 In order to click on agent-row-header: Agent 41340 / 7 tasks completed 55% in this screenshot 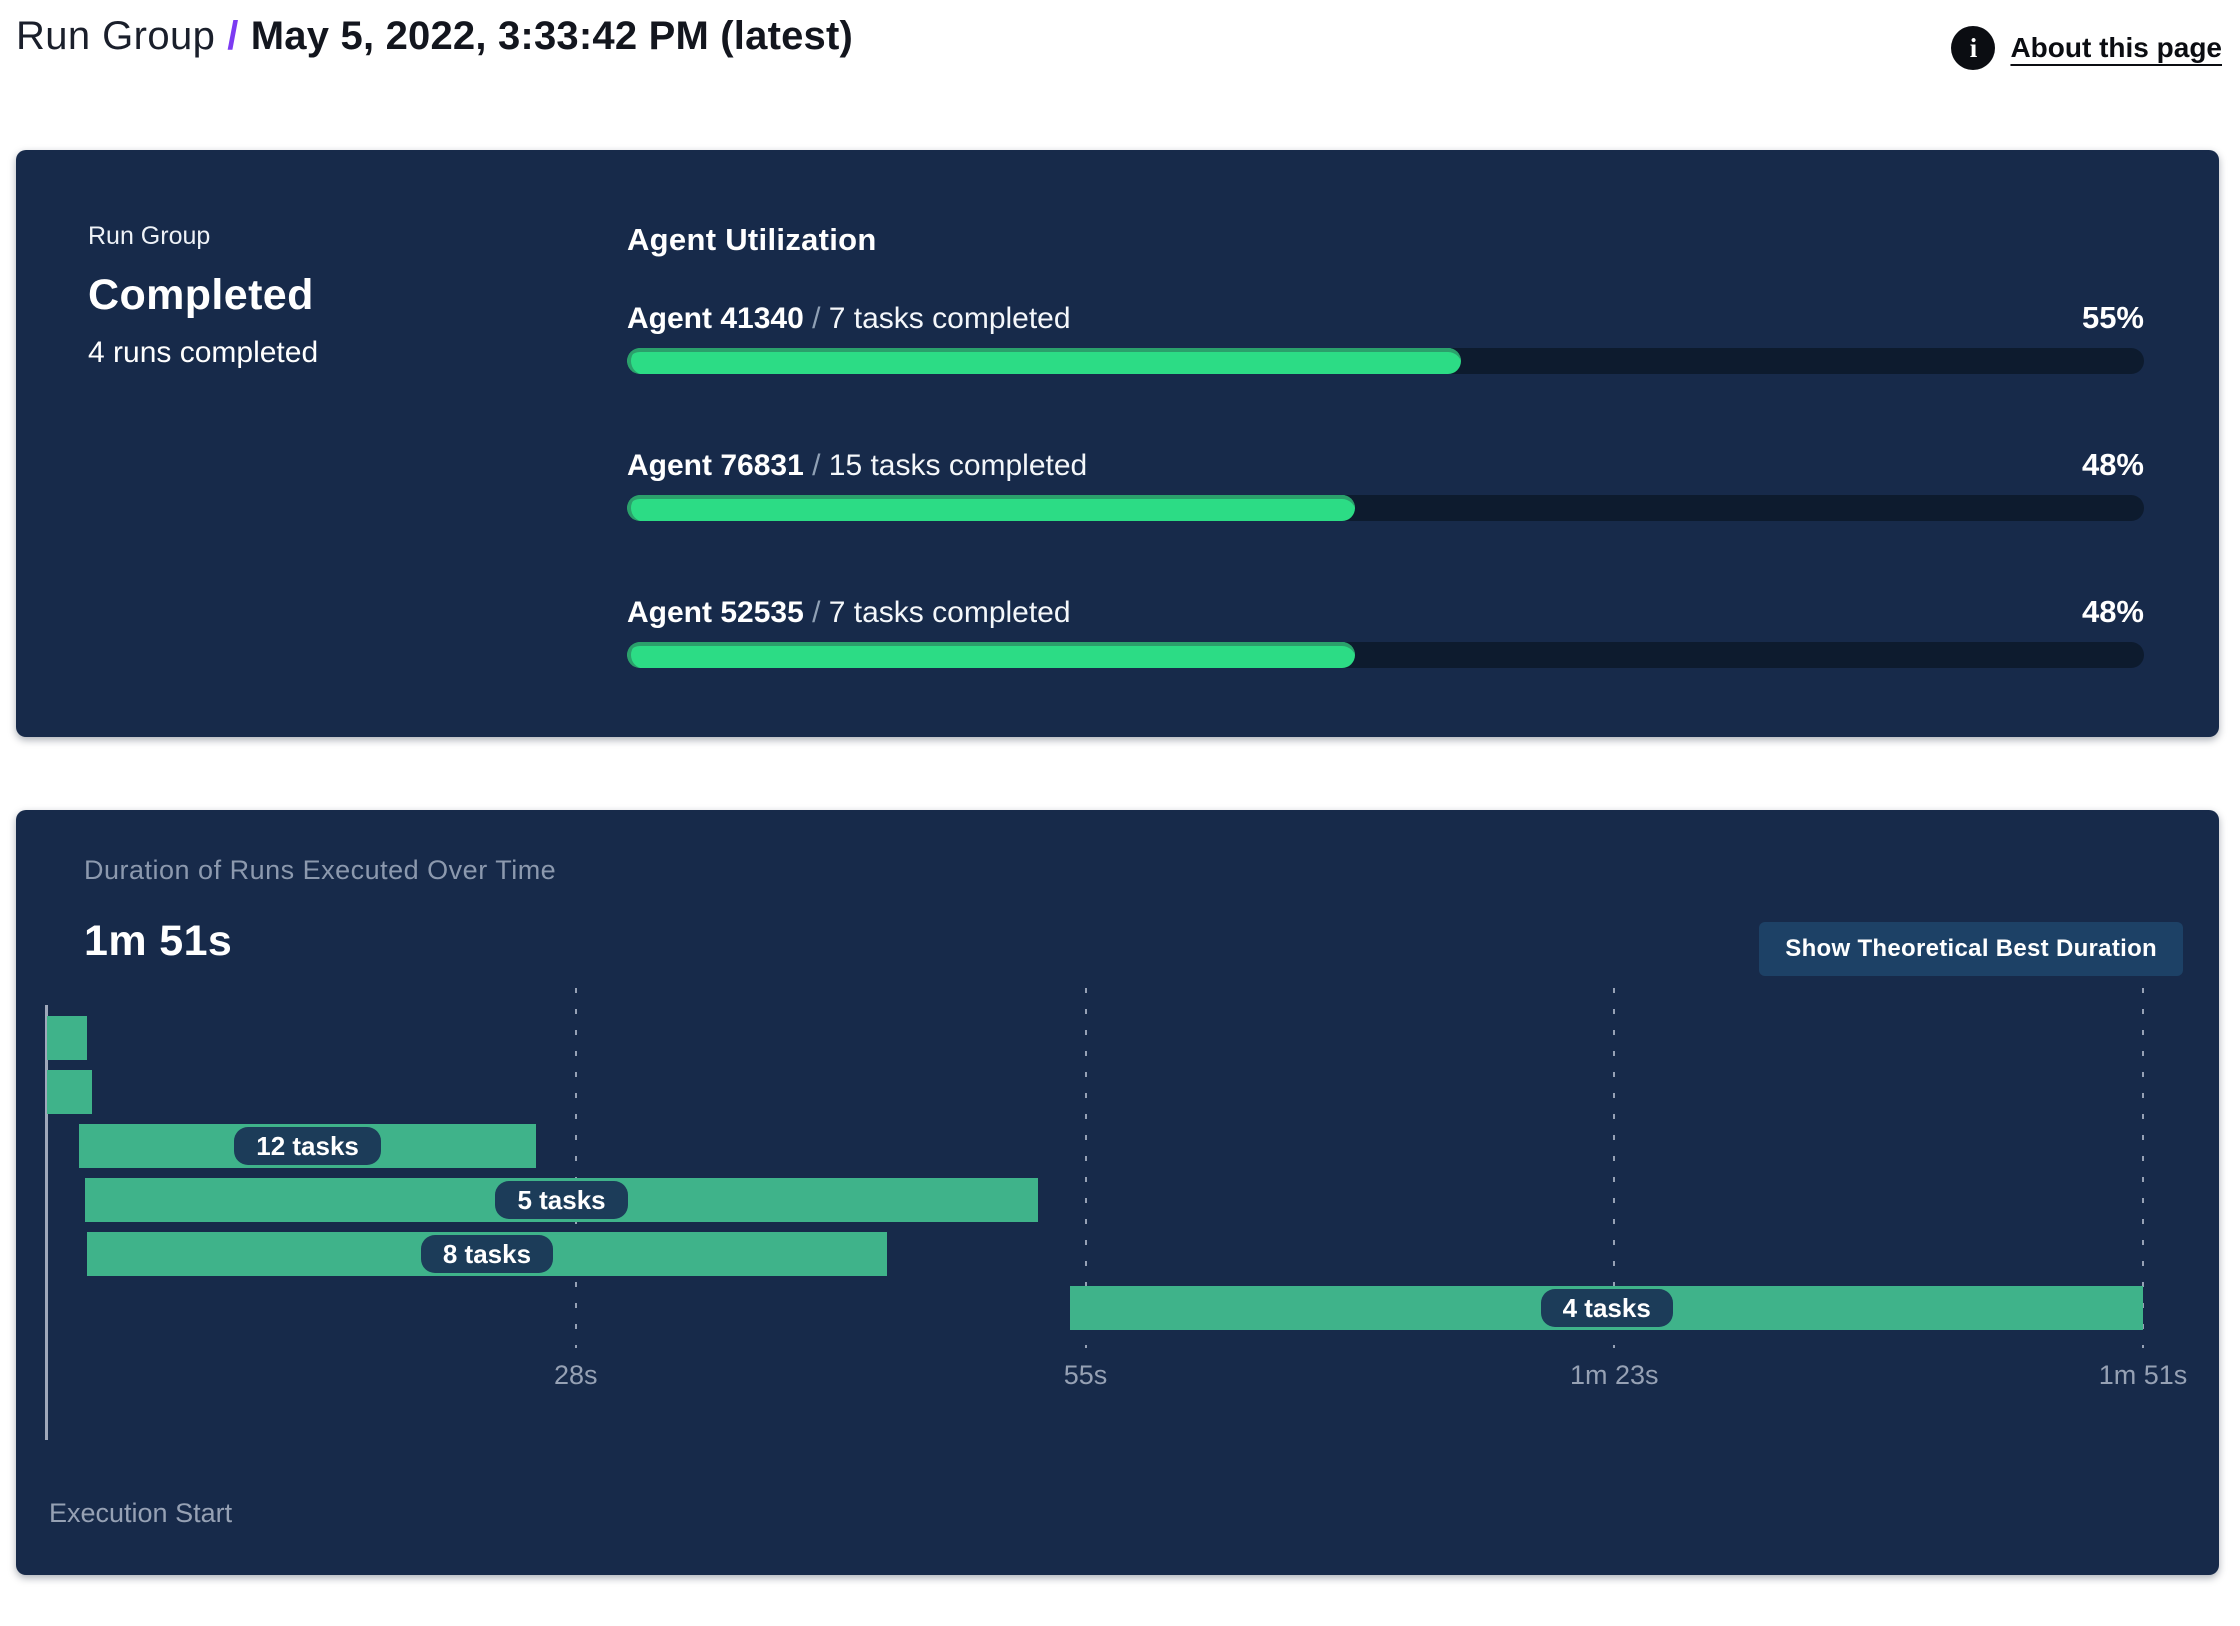, I will do `click(1385, 318)`.